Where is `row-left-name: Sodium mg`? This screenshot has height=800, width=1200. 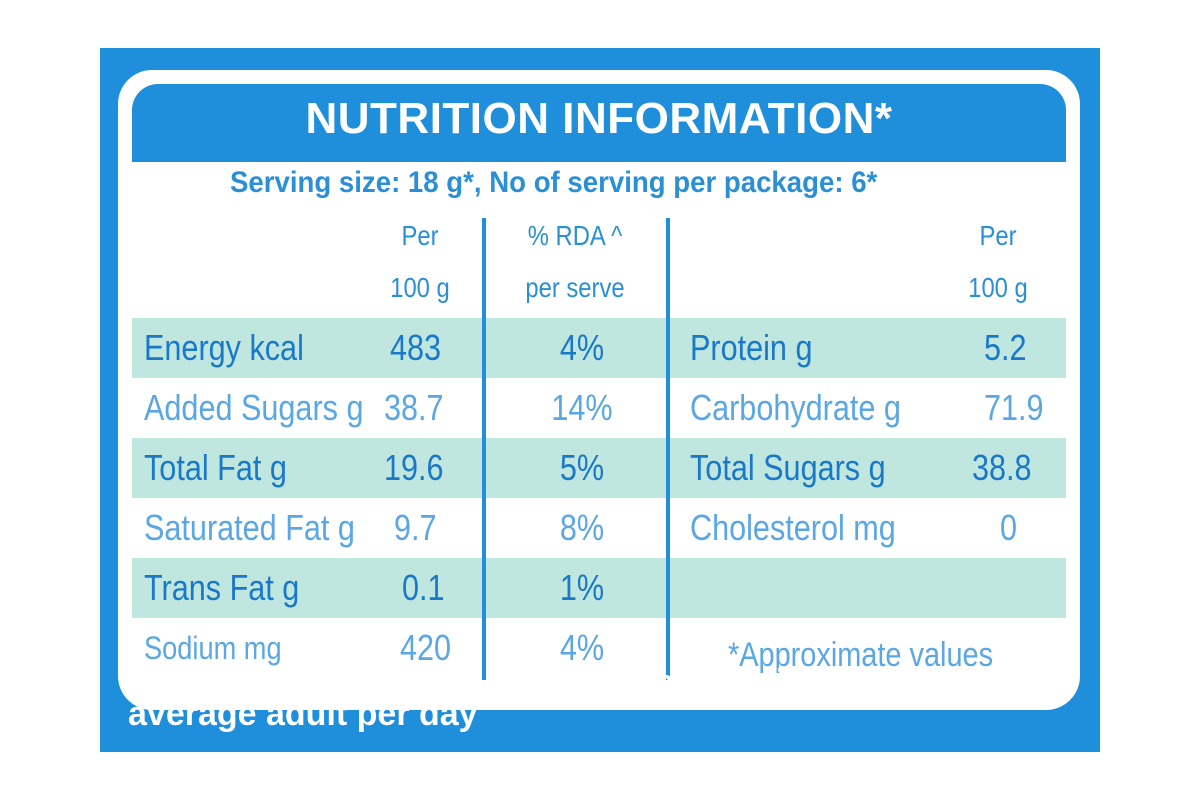
row-left-name: Sodium mg is located at coordinates (213, 648).